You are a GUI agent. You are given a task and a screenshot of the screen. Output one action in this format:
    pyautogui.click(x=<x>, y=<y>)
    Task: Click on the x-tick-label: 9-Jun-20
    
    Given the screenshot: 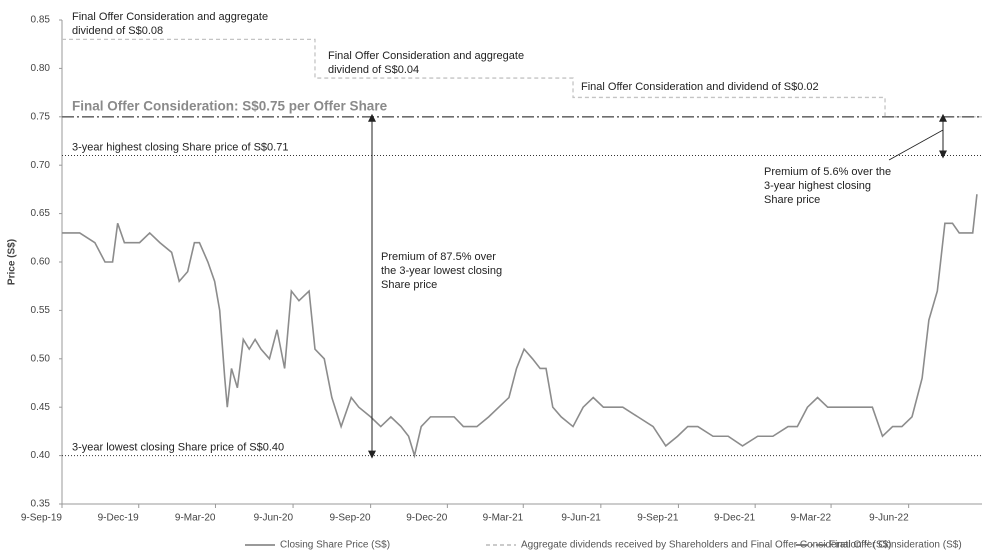 What is the action you would take?
    pyautogui.click(x=274, y=518)
    